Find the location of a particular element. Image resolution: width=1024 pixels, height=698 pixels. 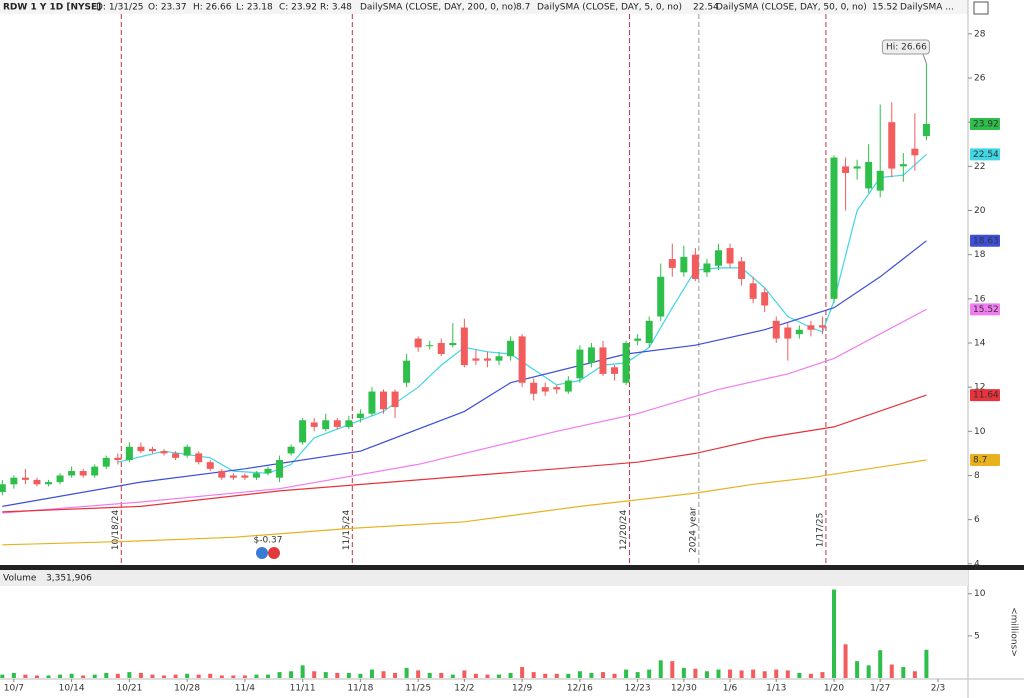

legend-entry: DailySMA (CLOSE, DAY, 50, 0, no) is located at coordinates (791, 8).